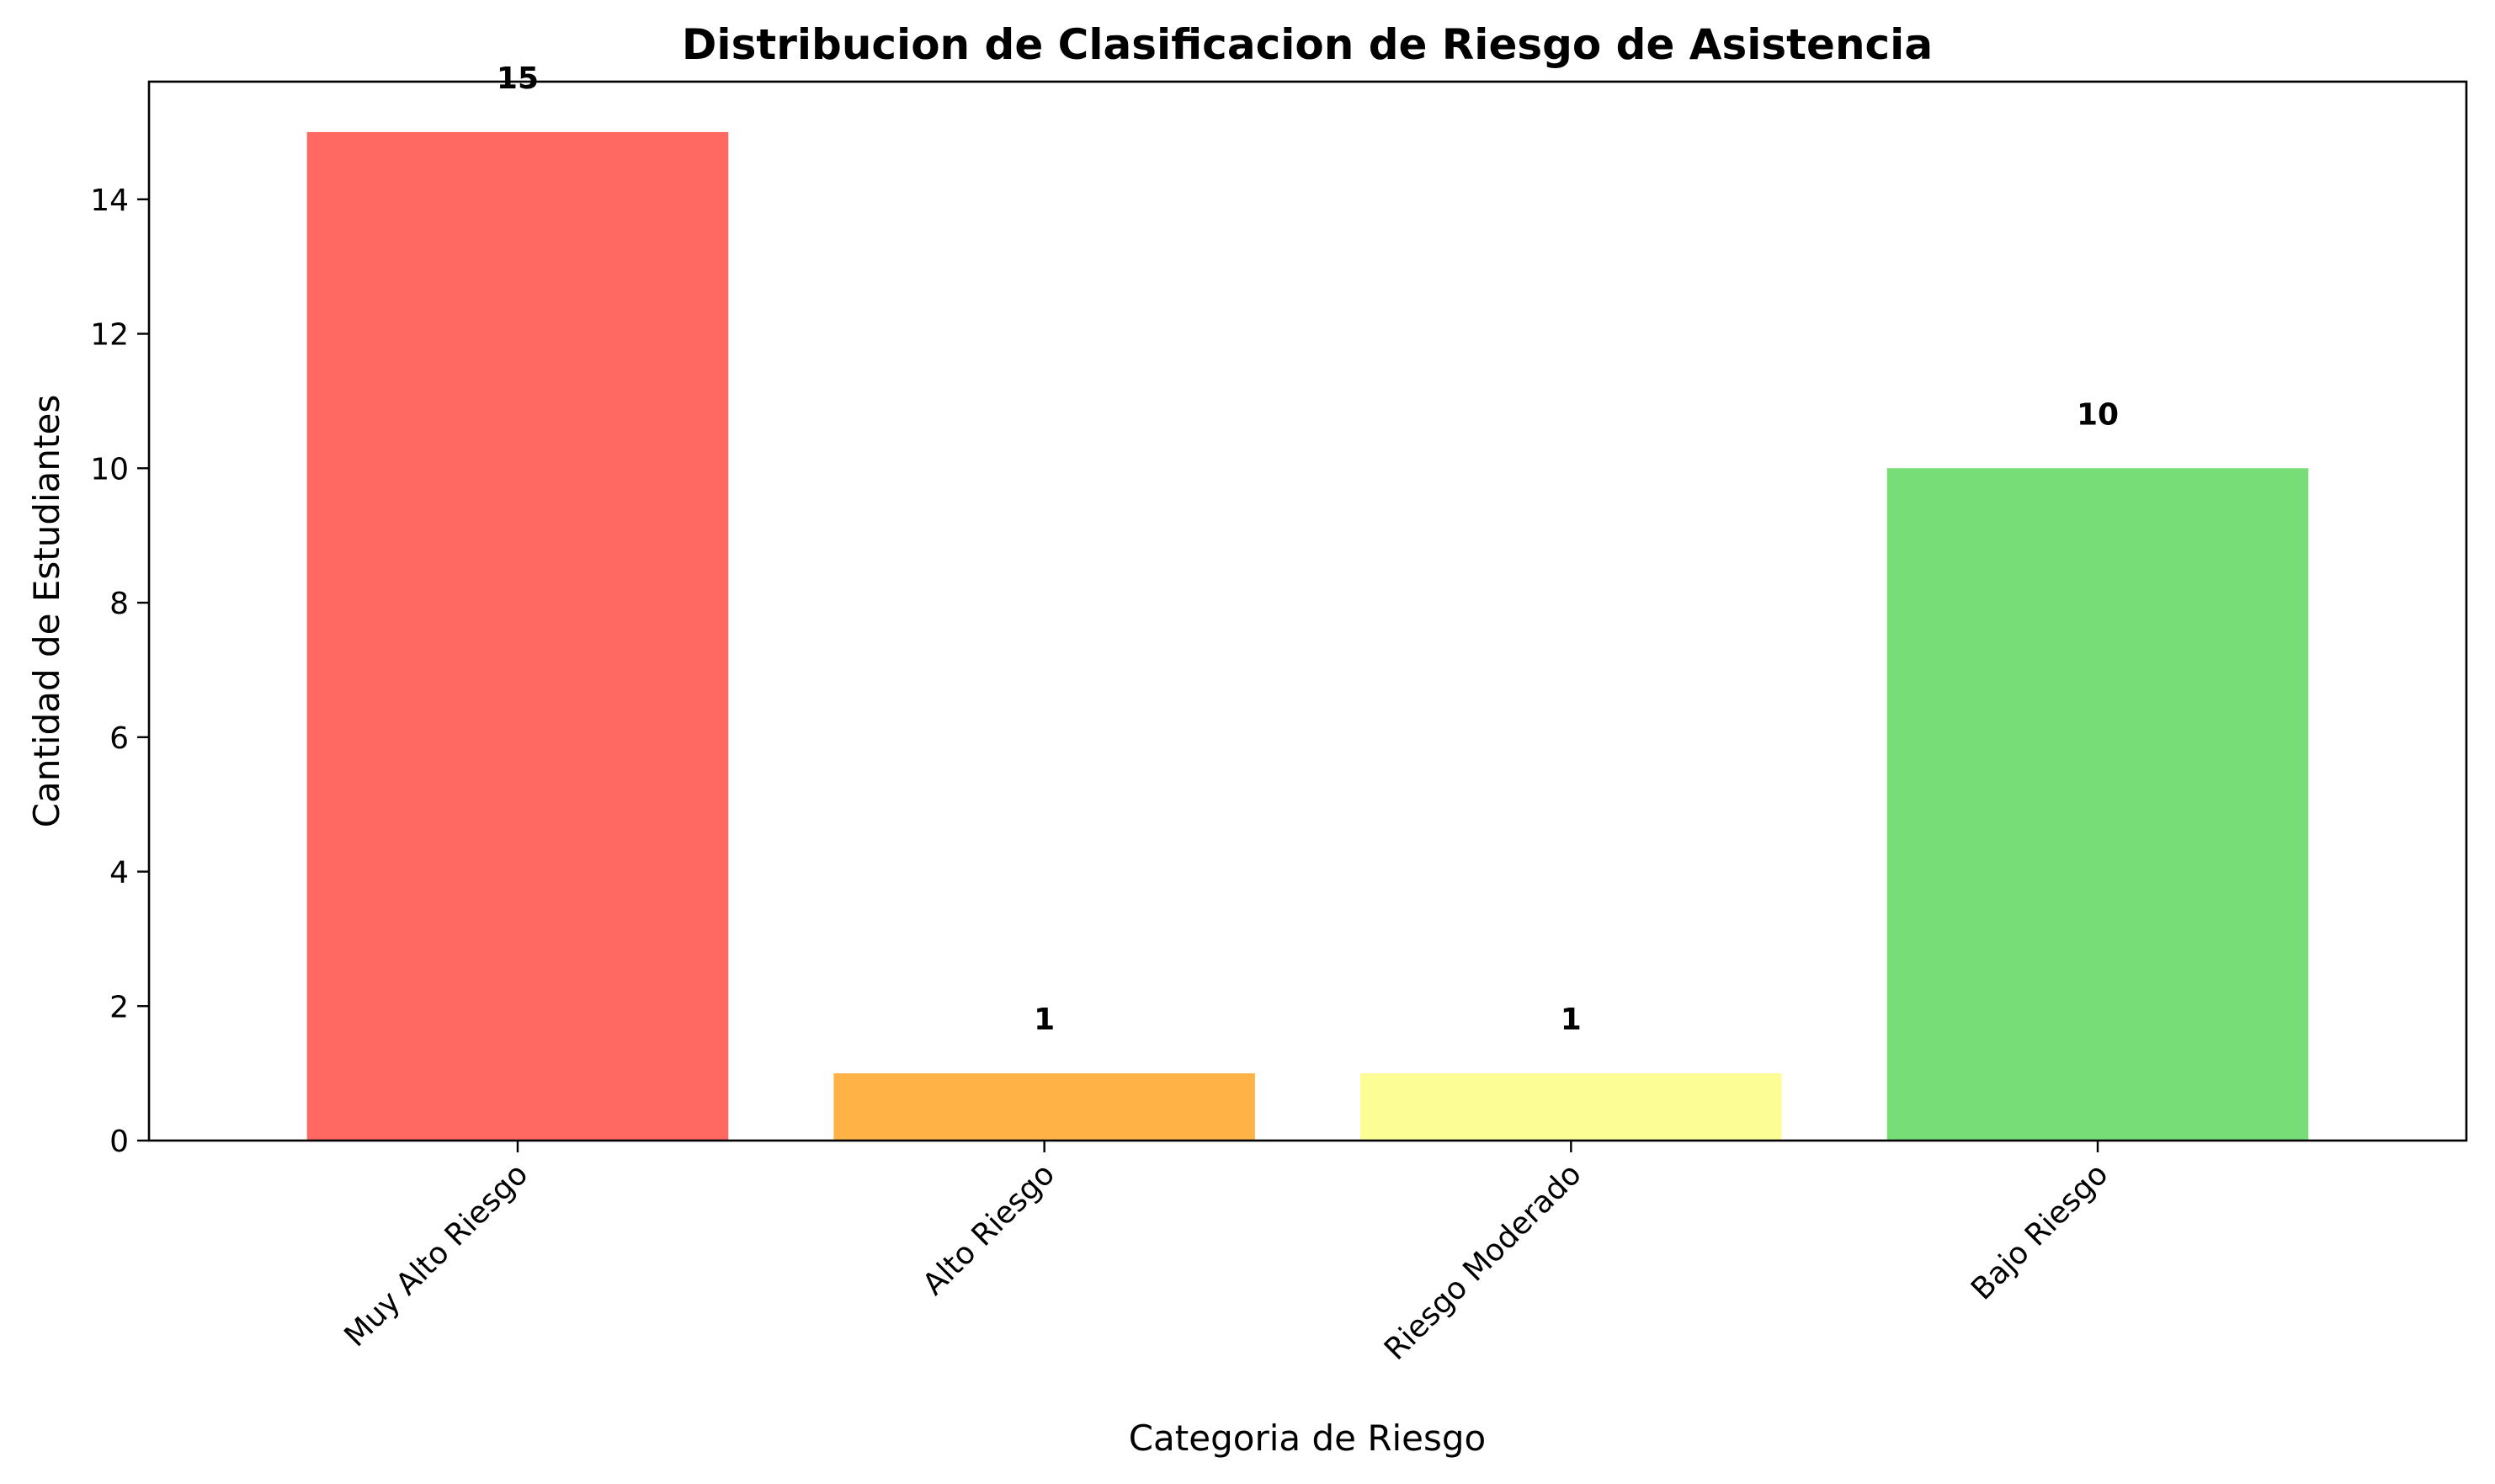  Describe the element at coordinates (1308, 1438) in the screenshot. I see `x-axis-title: Categoria de Riesgo` at that location.